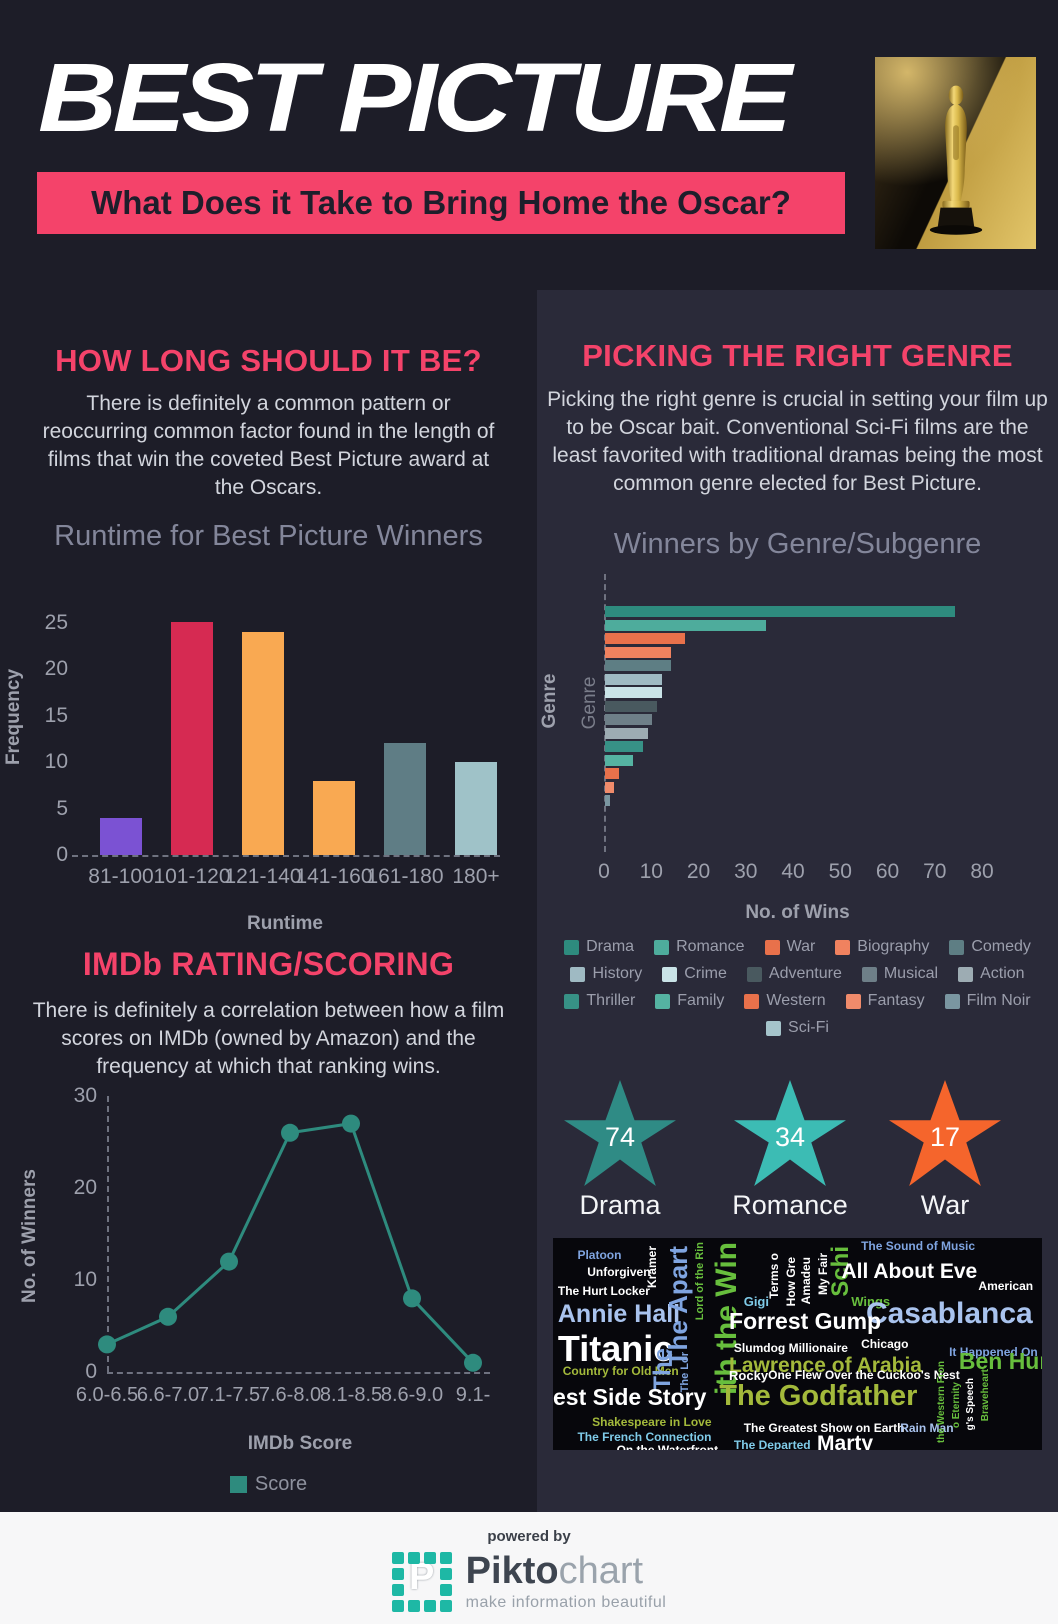 The height and width of the screenshot is (1624, 1058). Describe the element at coordinates (893, 946) in the screenshot. I see `legend-label: Biography` at that location.